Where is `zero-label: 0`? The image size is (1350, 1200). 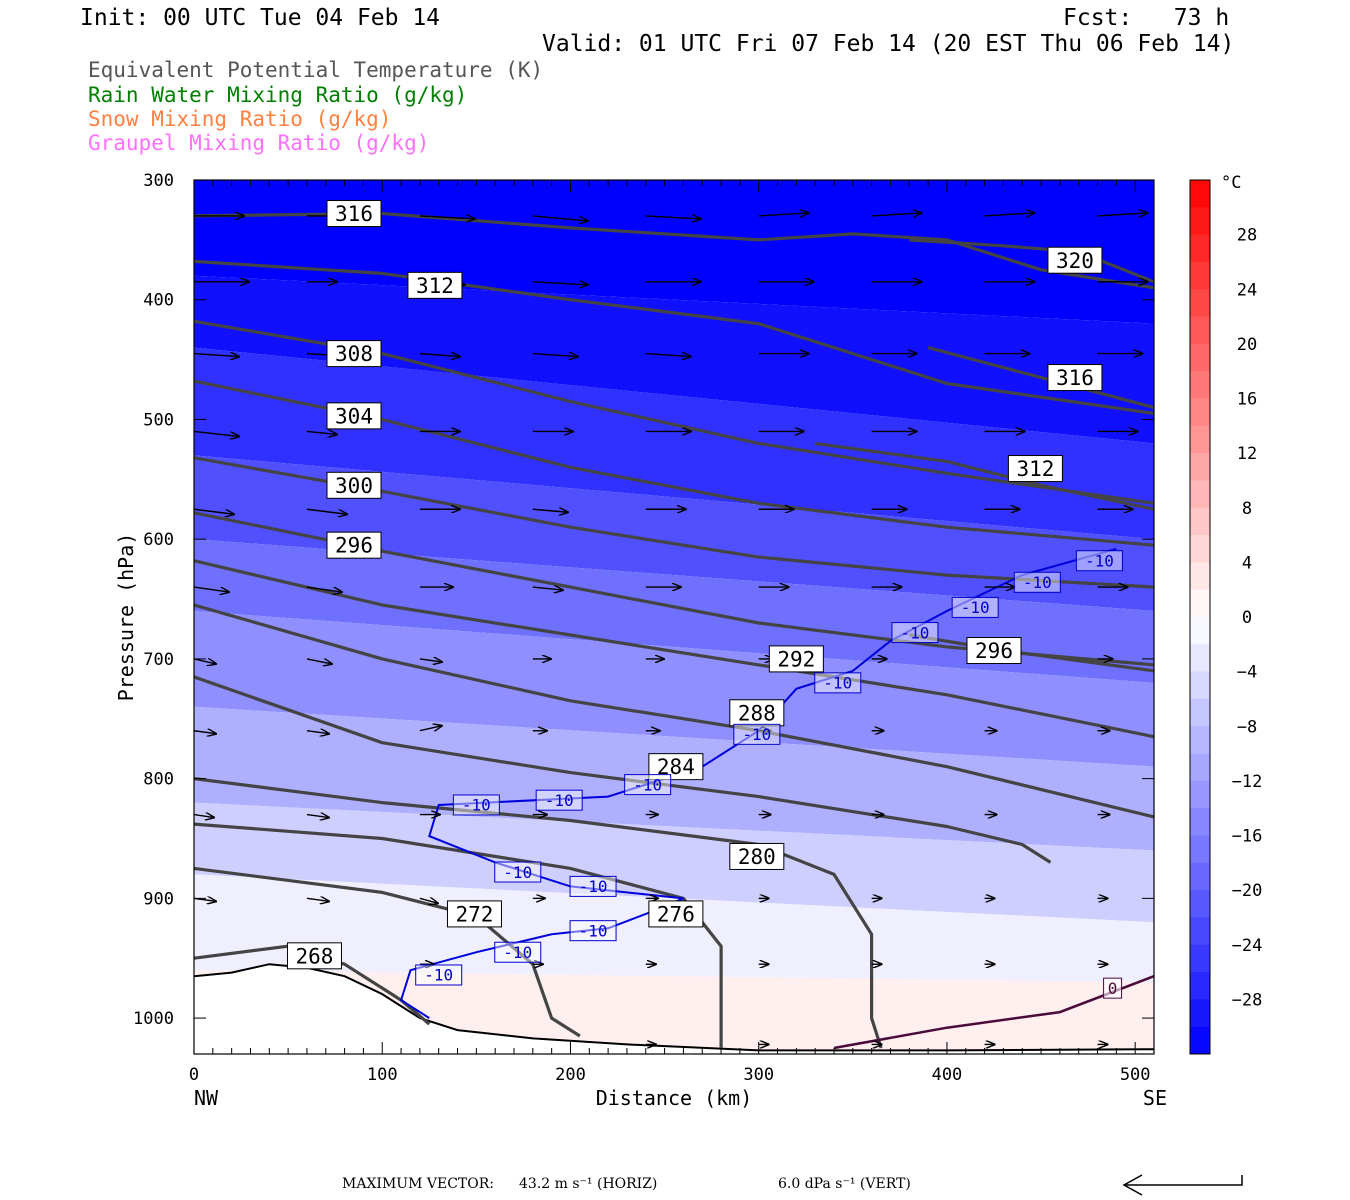 zero-label: 0 is located at coordinates (1113, 988).